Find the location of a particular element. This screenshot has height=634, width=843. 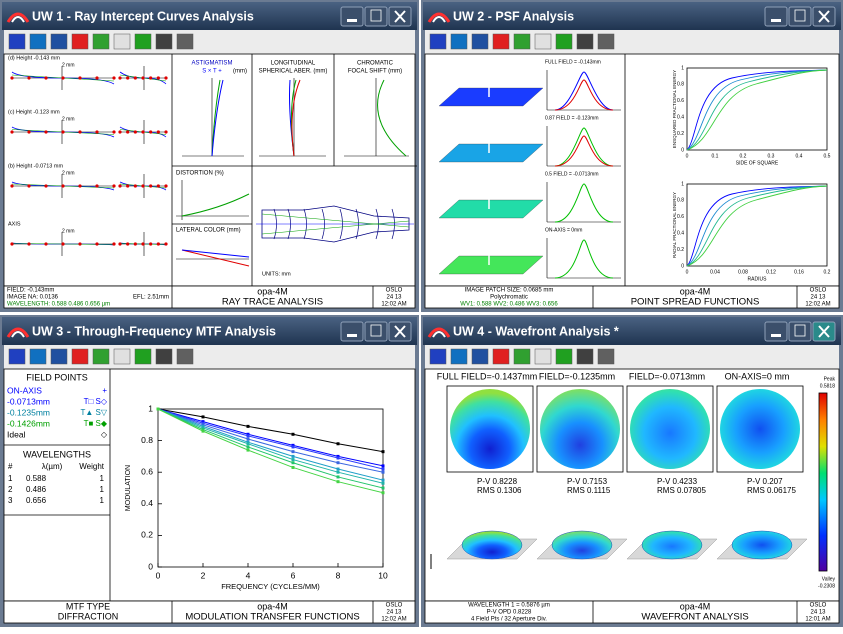

app-icon is located at coordinates (439, 19).